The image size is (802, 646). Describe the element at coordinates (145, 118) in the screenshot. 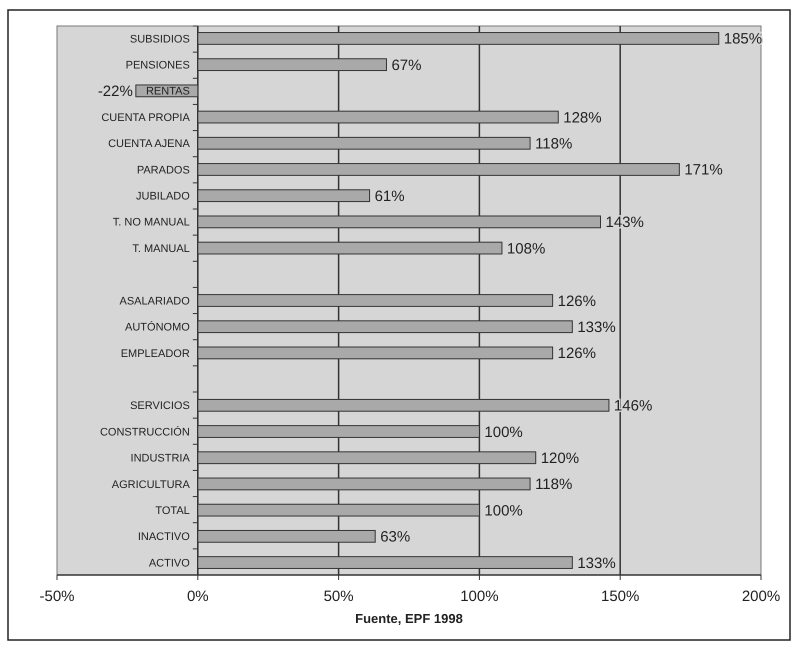

I see `y-tick-label: CUENTA PROPIA` at that location.